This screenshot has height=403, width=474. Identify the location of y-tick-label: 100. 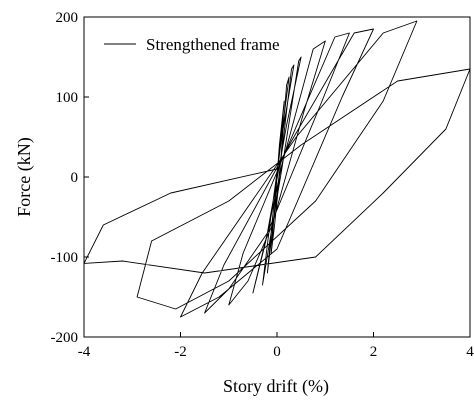
(67, 98).